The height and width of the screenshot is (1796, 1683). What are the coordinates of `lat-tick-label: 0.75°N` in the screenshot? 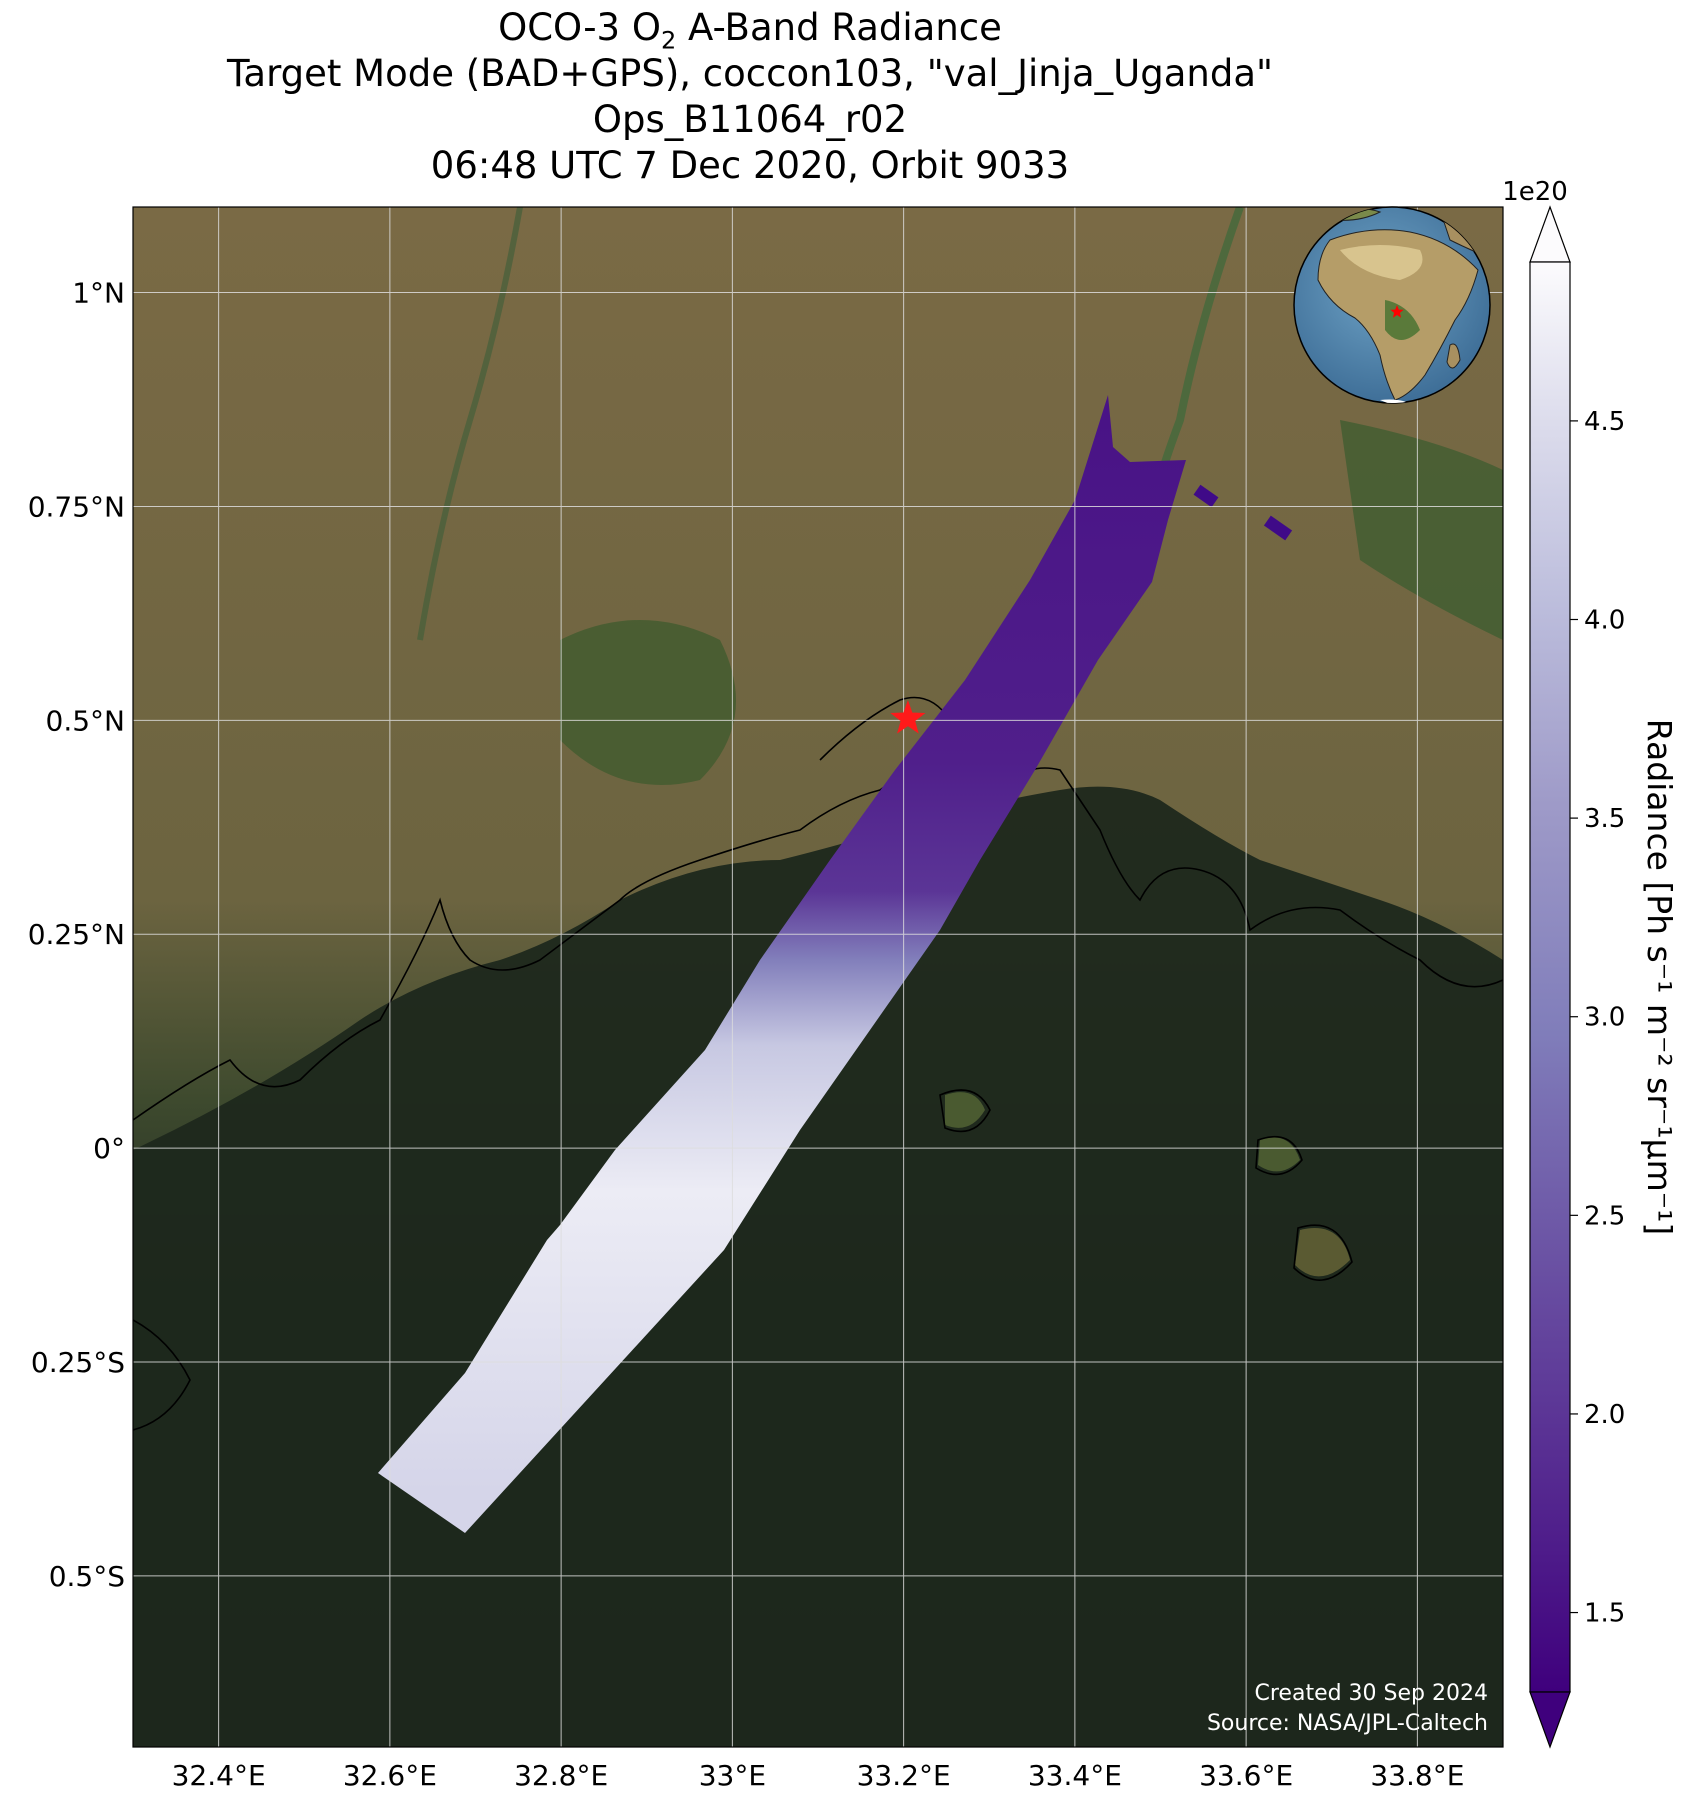 It's located at (76, 506).